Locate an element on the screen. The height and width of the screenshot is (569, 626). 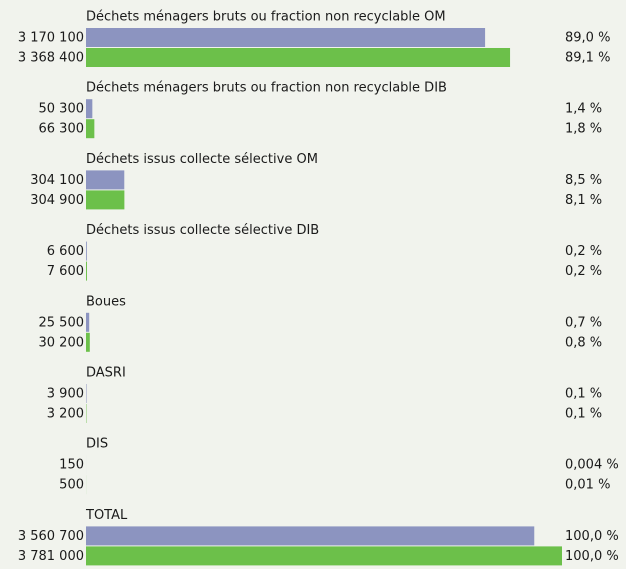
value-label: 3 560 700 is located at coordinates (51, 536).